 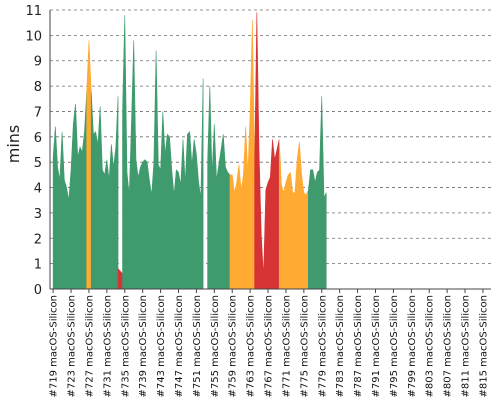 I want to click on x-tick-label: #719 macOS-Silicon, so click(x=54, y=346).